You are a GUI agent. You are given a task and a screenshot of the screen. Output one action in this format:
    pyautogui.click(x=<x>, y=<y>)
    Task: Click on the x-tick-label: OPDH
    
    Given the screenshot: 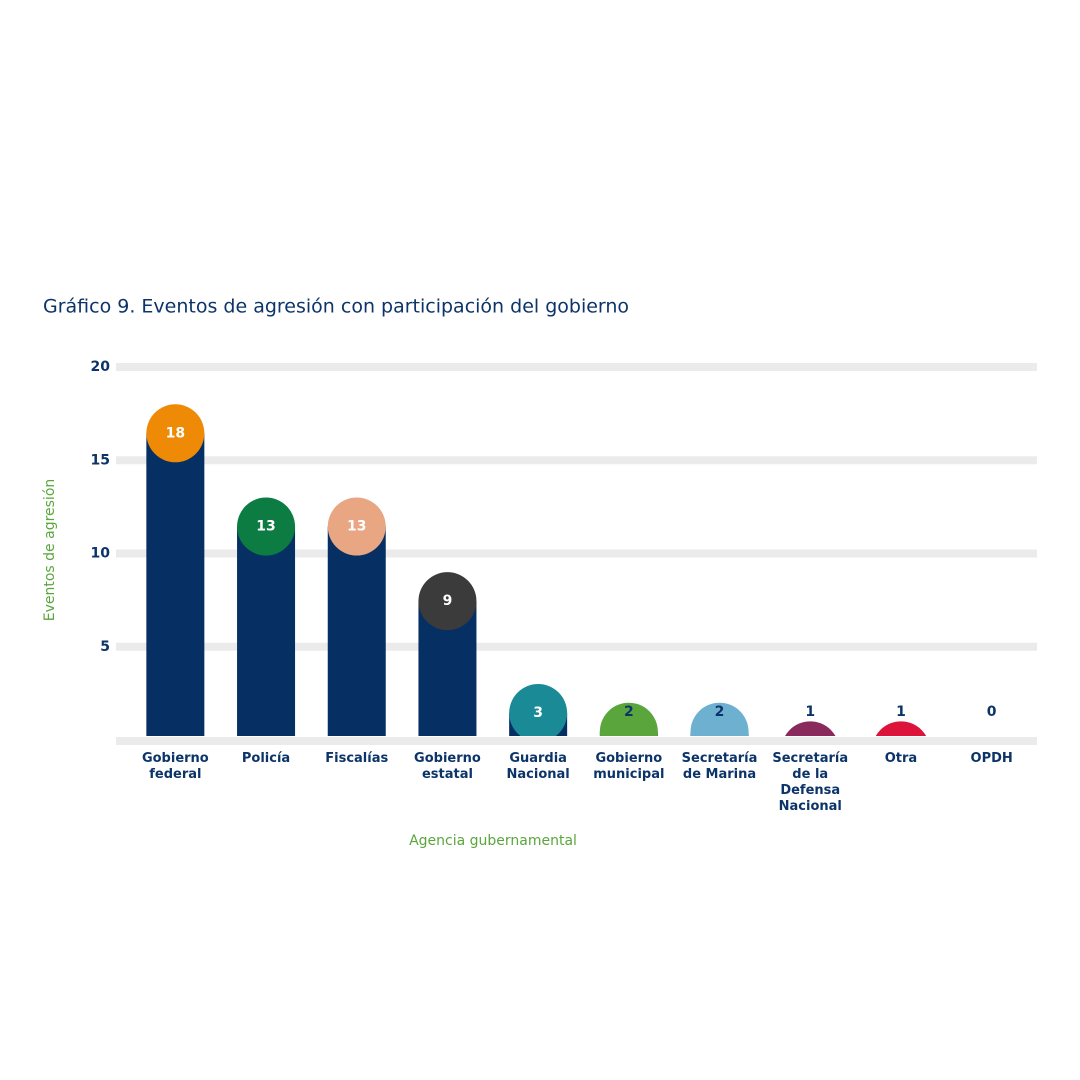 What is the action you would take?
    pyautogui.click(x=991, y=758)
    